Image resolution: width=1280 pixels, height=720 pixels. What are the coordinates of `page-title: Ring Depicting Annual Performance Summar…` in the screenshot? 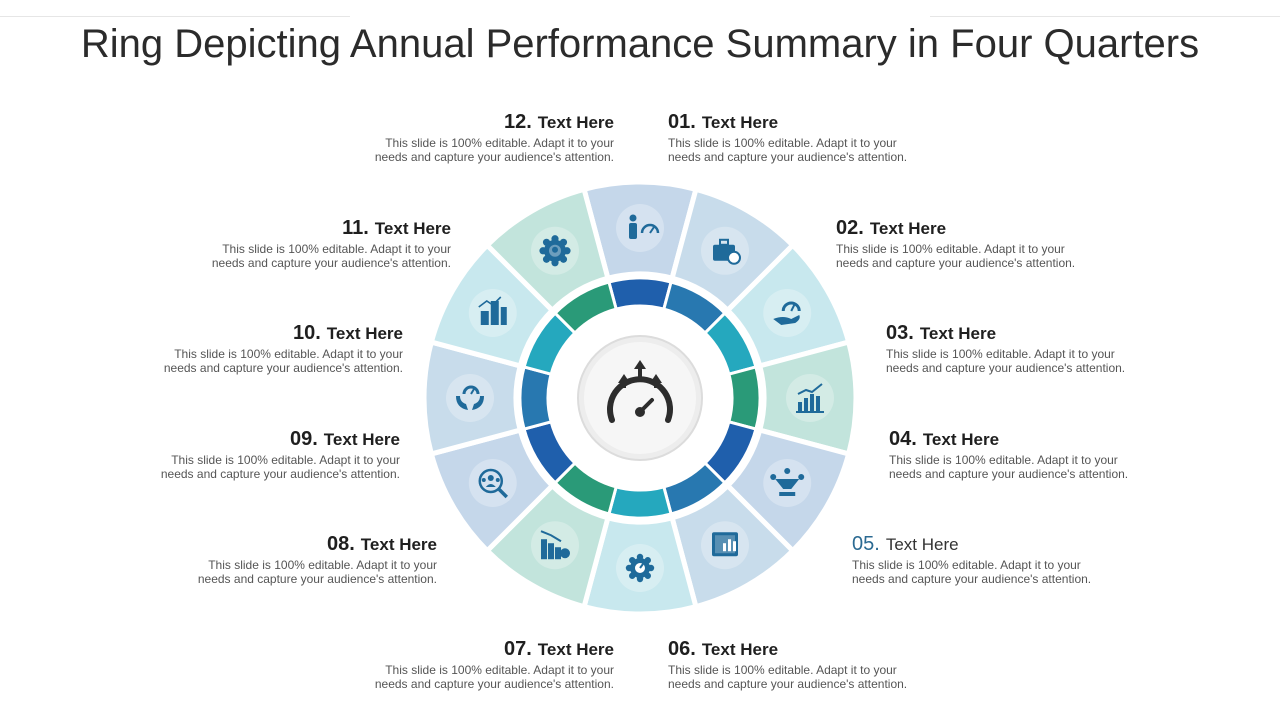 It's located at (640, 44).